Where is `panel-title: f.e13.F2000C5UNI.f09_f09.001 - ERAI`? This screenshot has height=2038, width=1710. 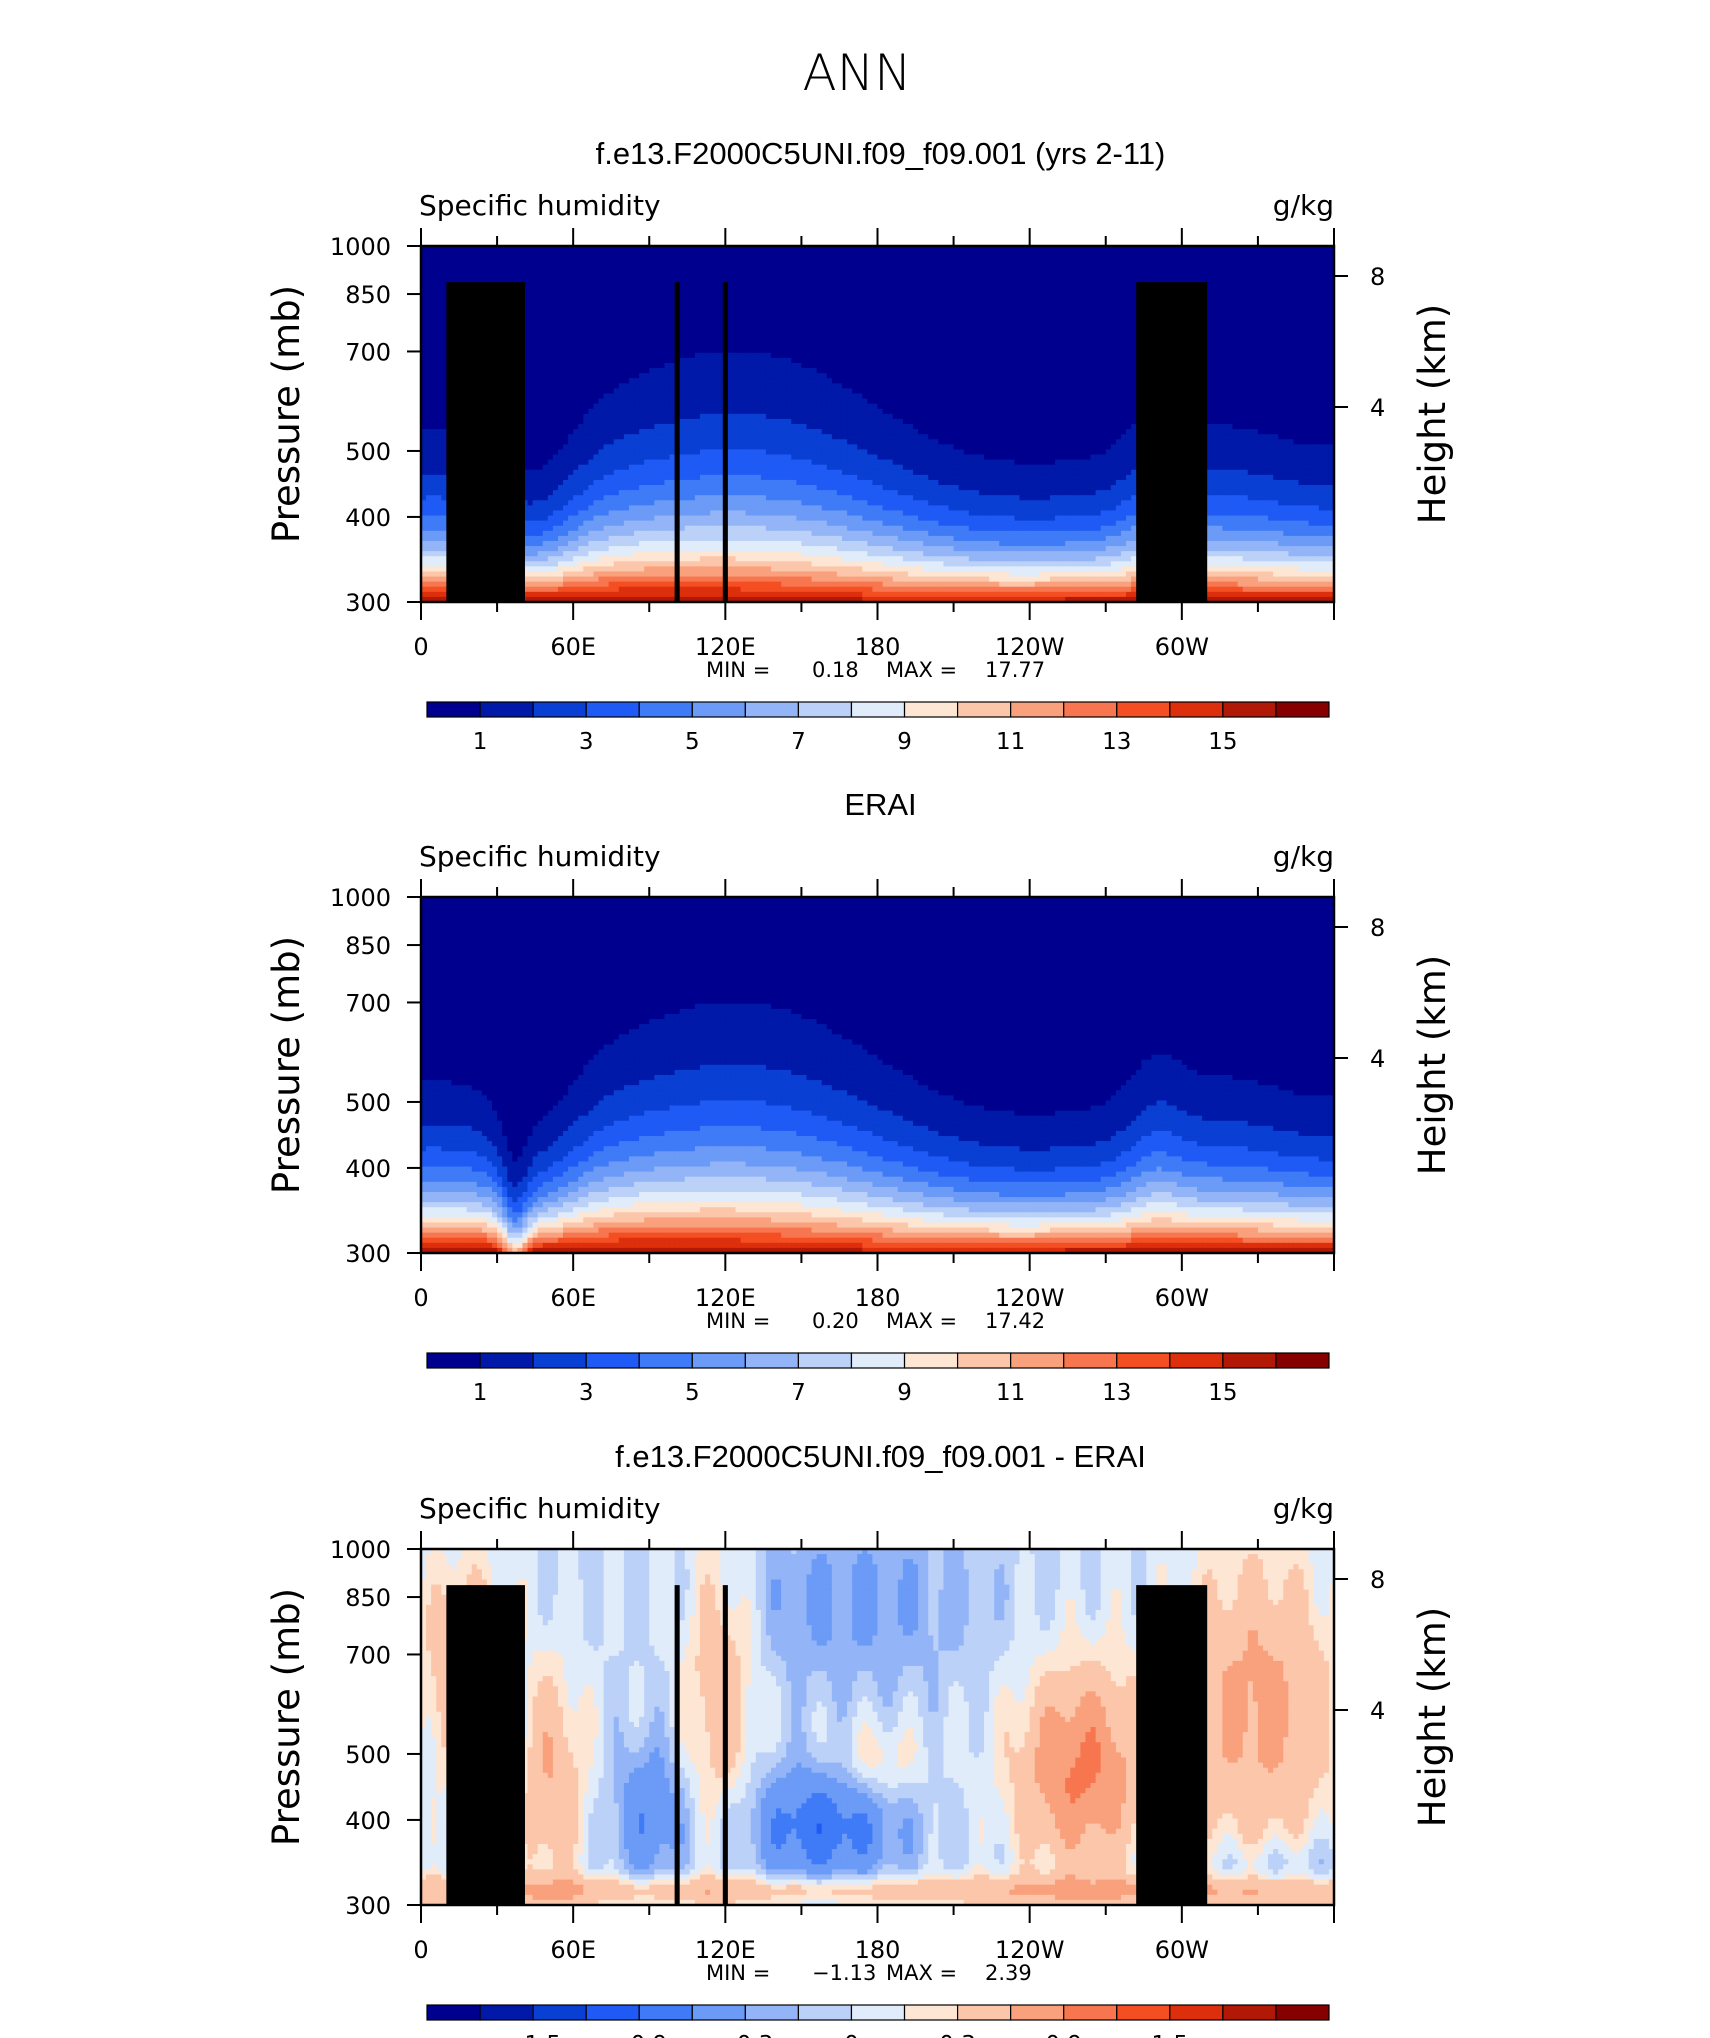 panel-title: f.e13.F2000C5UNI.f09_f09.001 - ERAI is located at coordinates (880, 1456).